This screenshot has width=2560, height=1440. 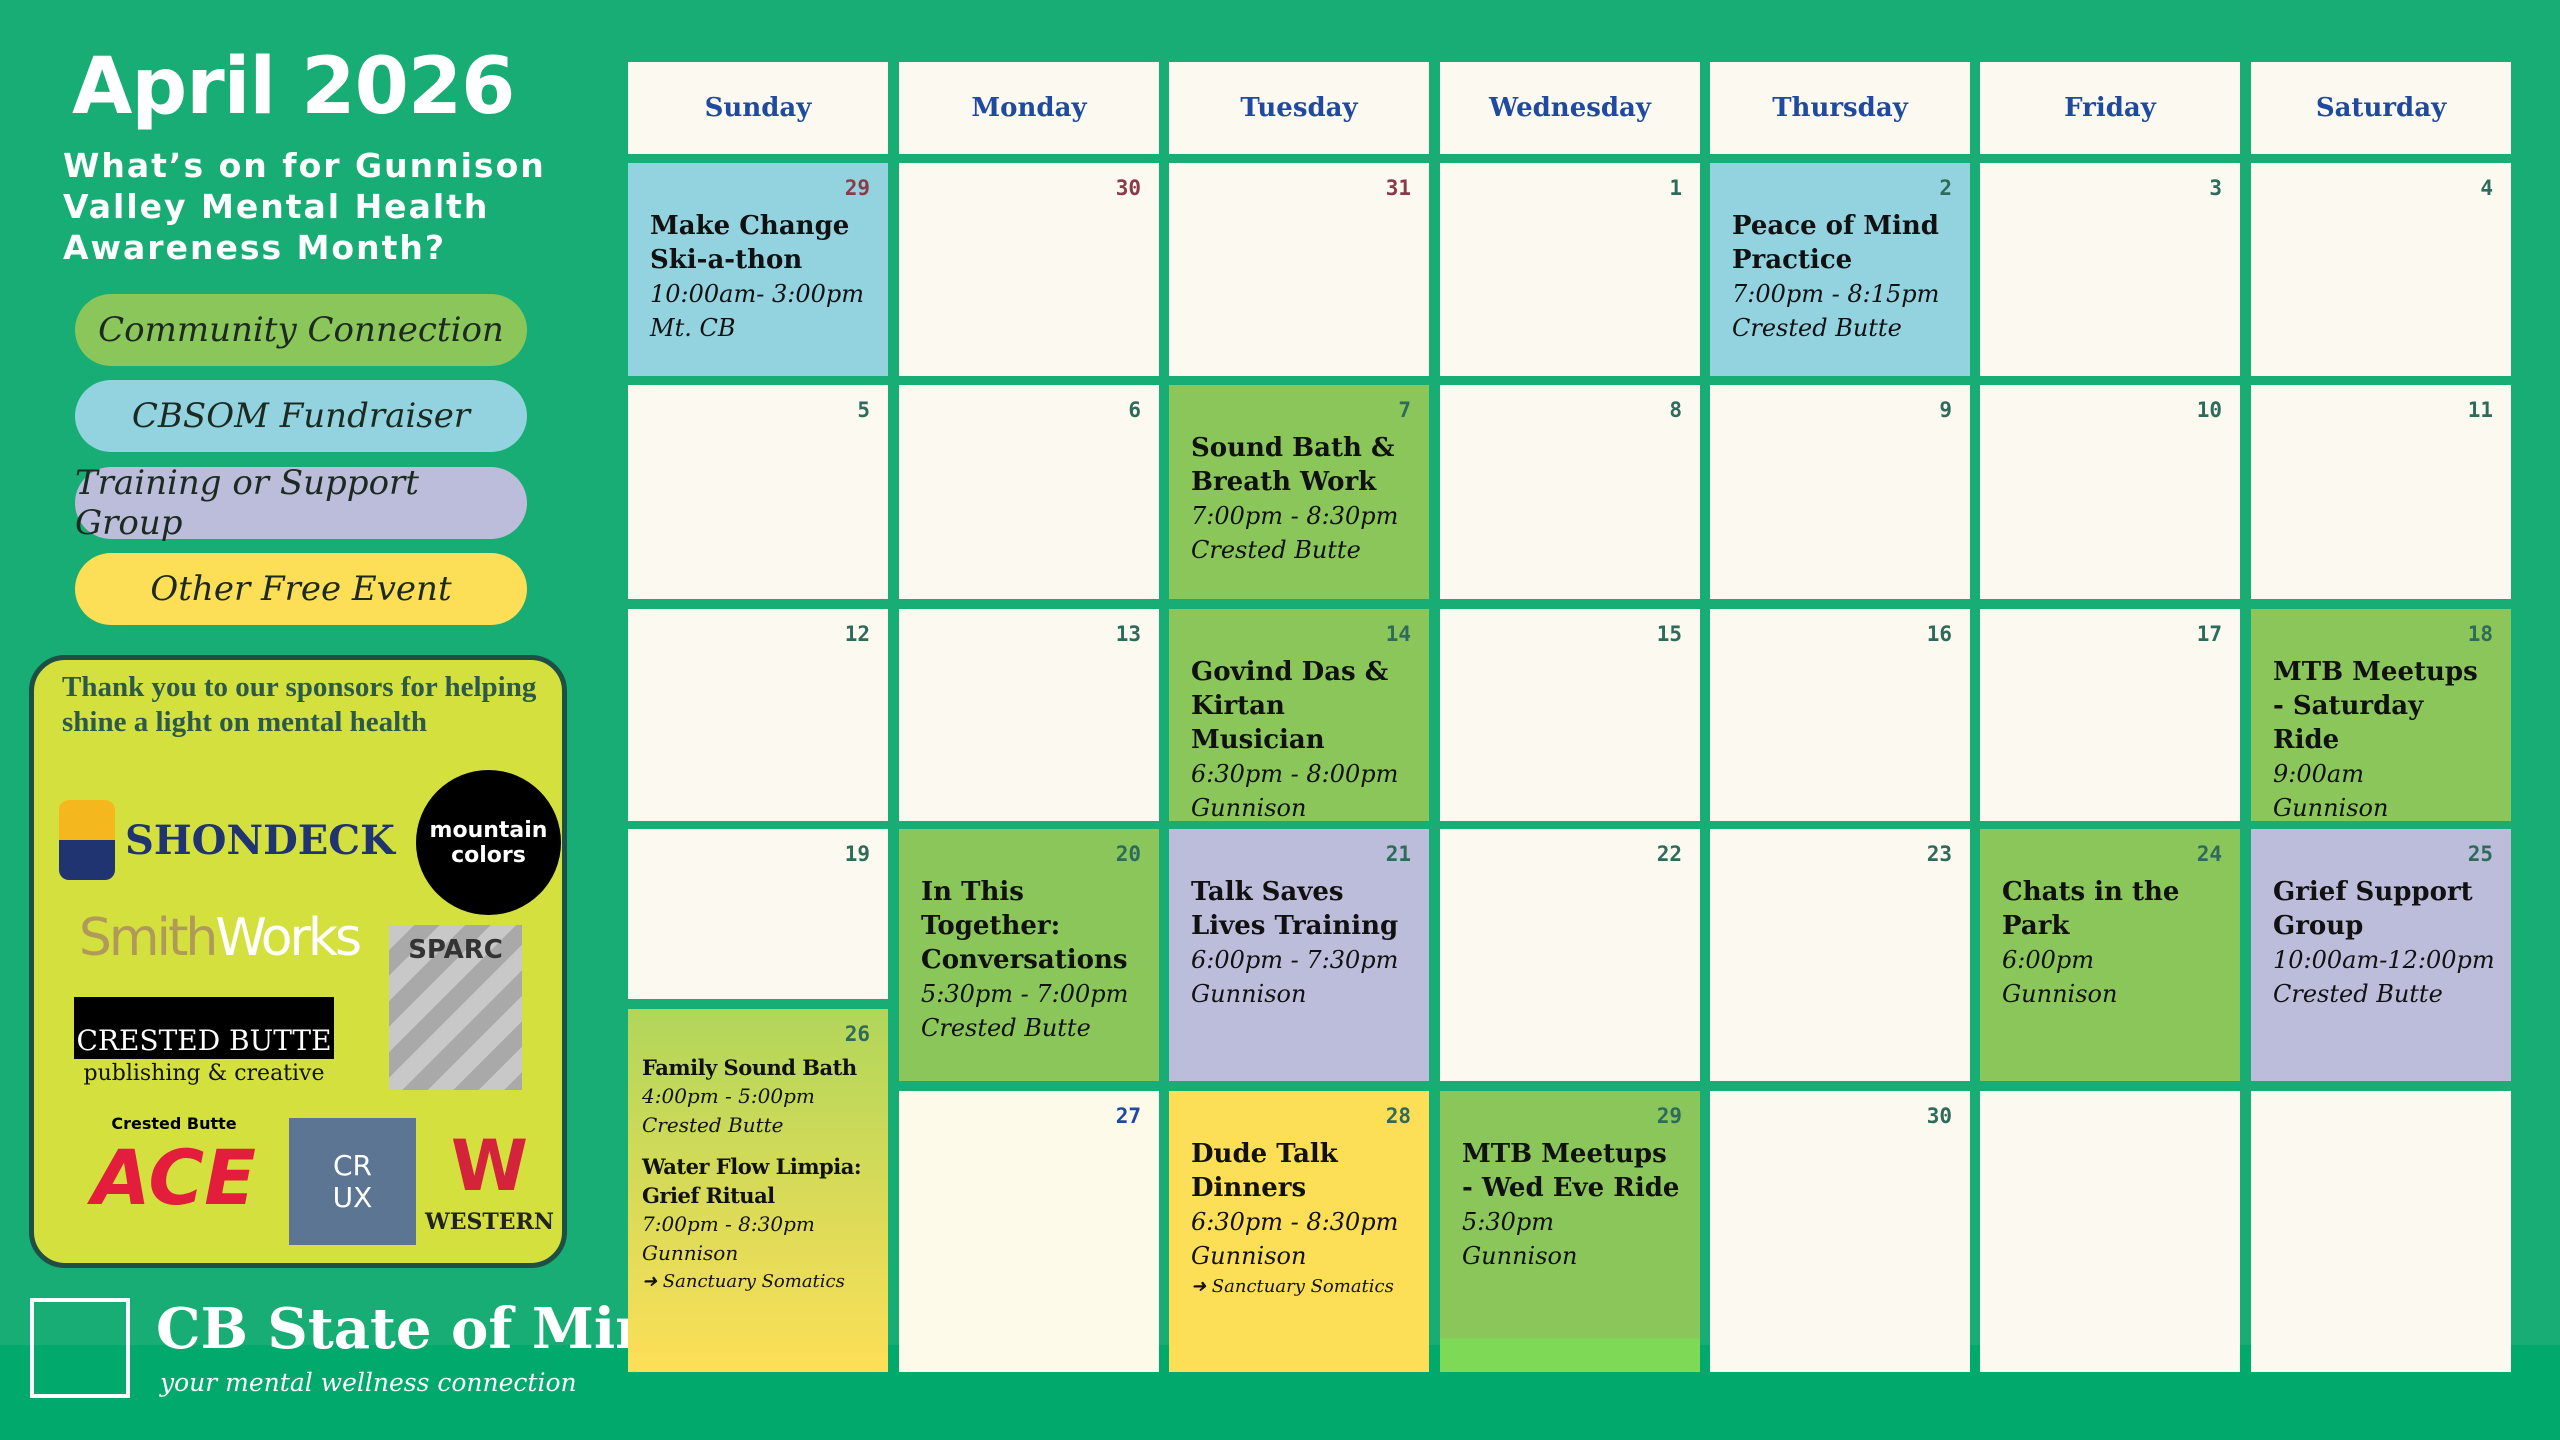 I want to click on footer-tagline: your mental wellness connection, so click(x=368, y=1382).